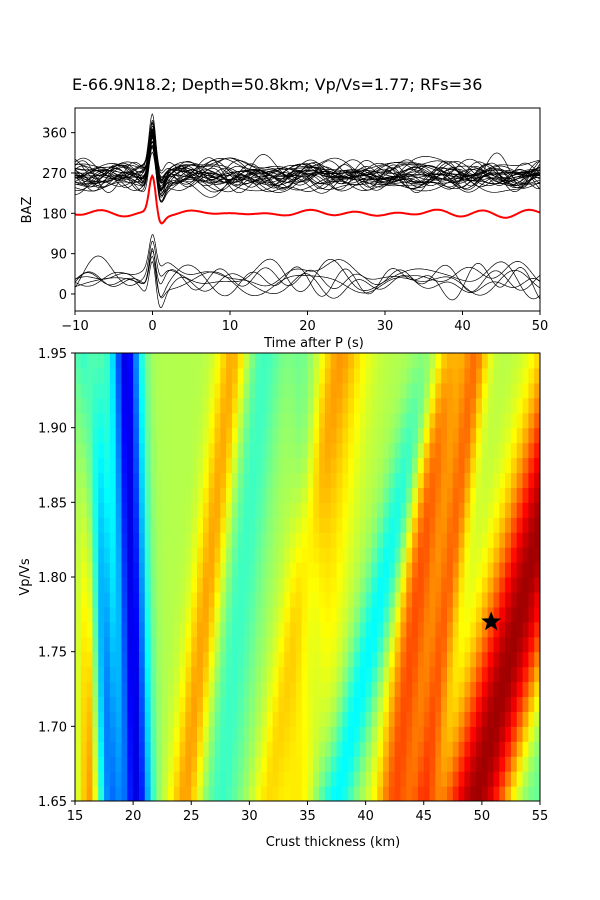 Image resolution: width=600 pixels, height=900 pixels. Describe the element at coordinates (58, 255) in the screenshot. I see `trace-y-tick-label: 90` at that location.